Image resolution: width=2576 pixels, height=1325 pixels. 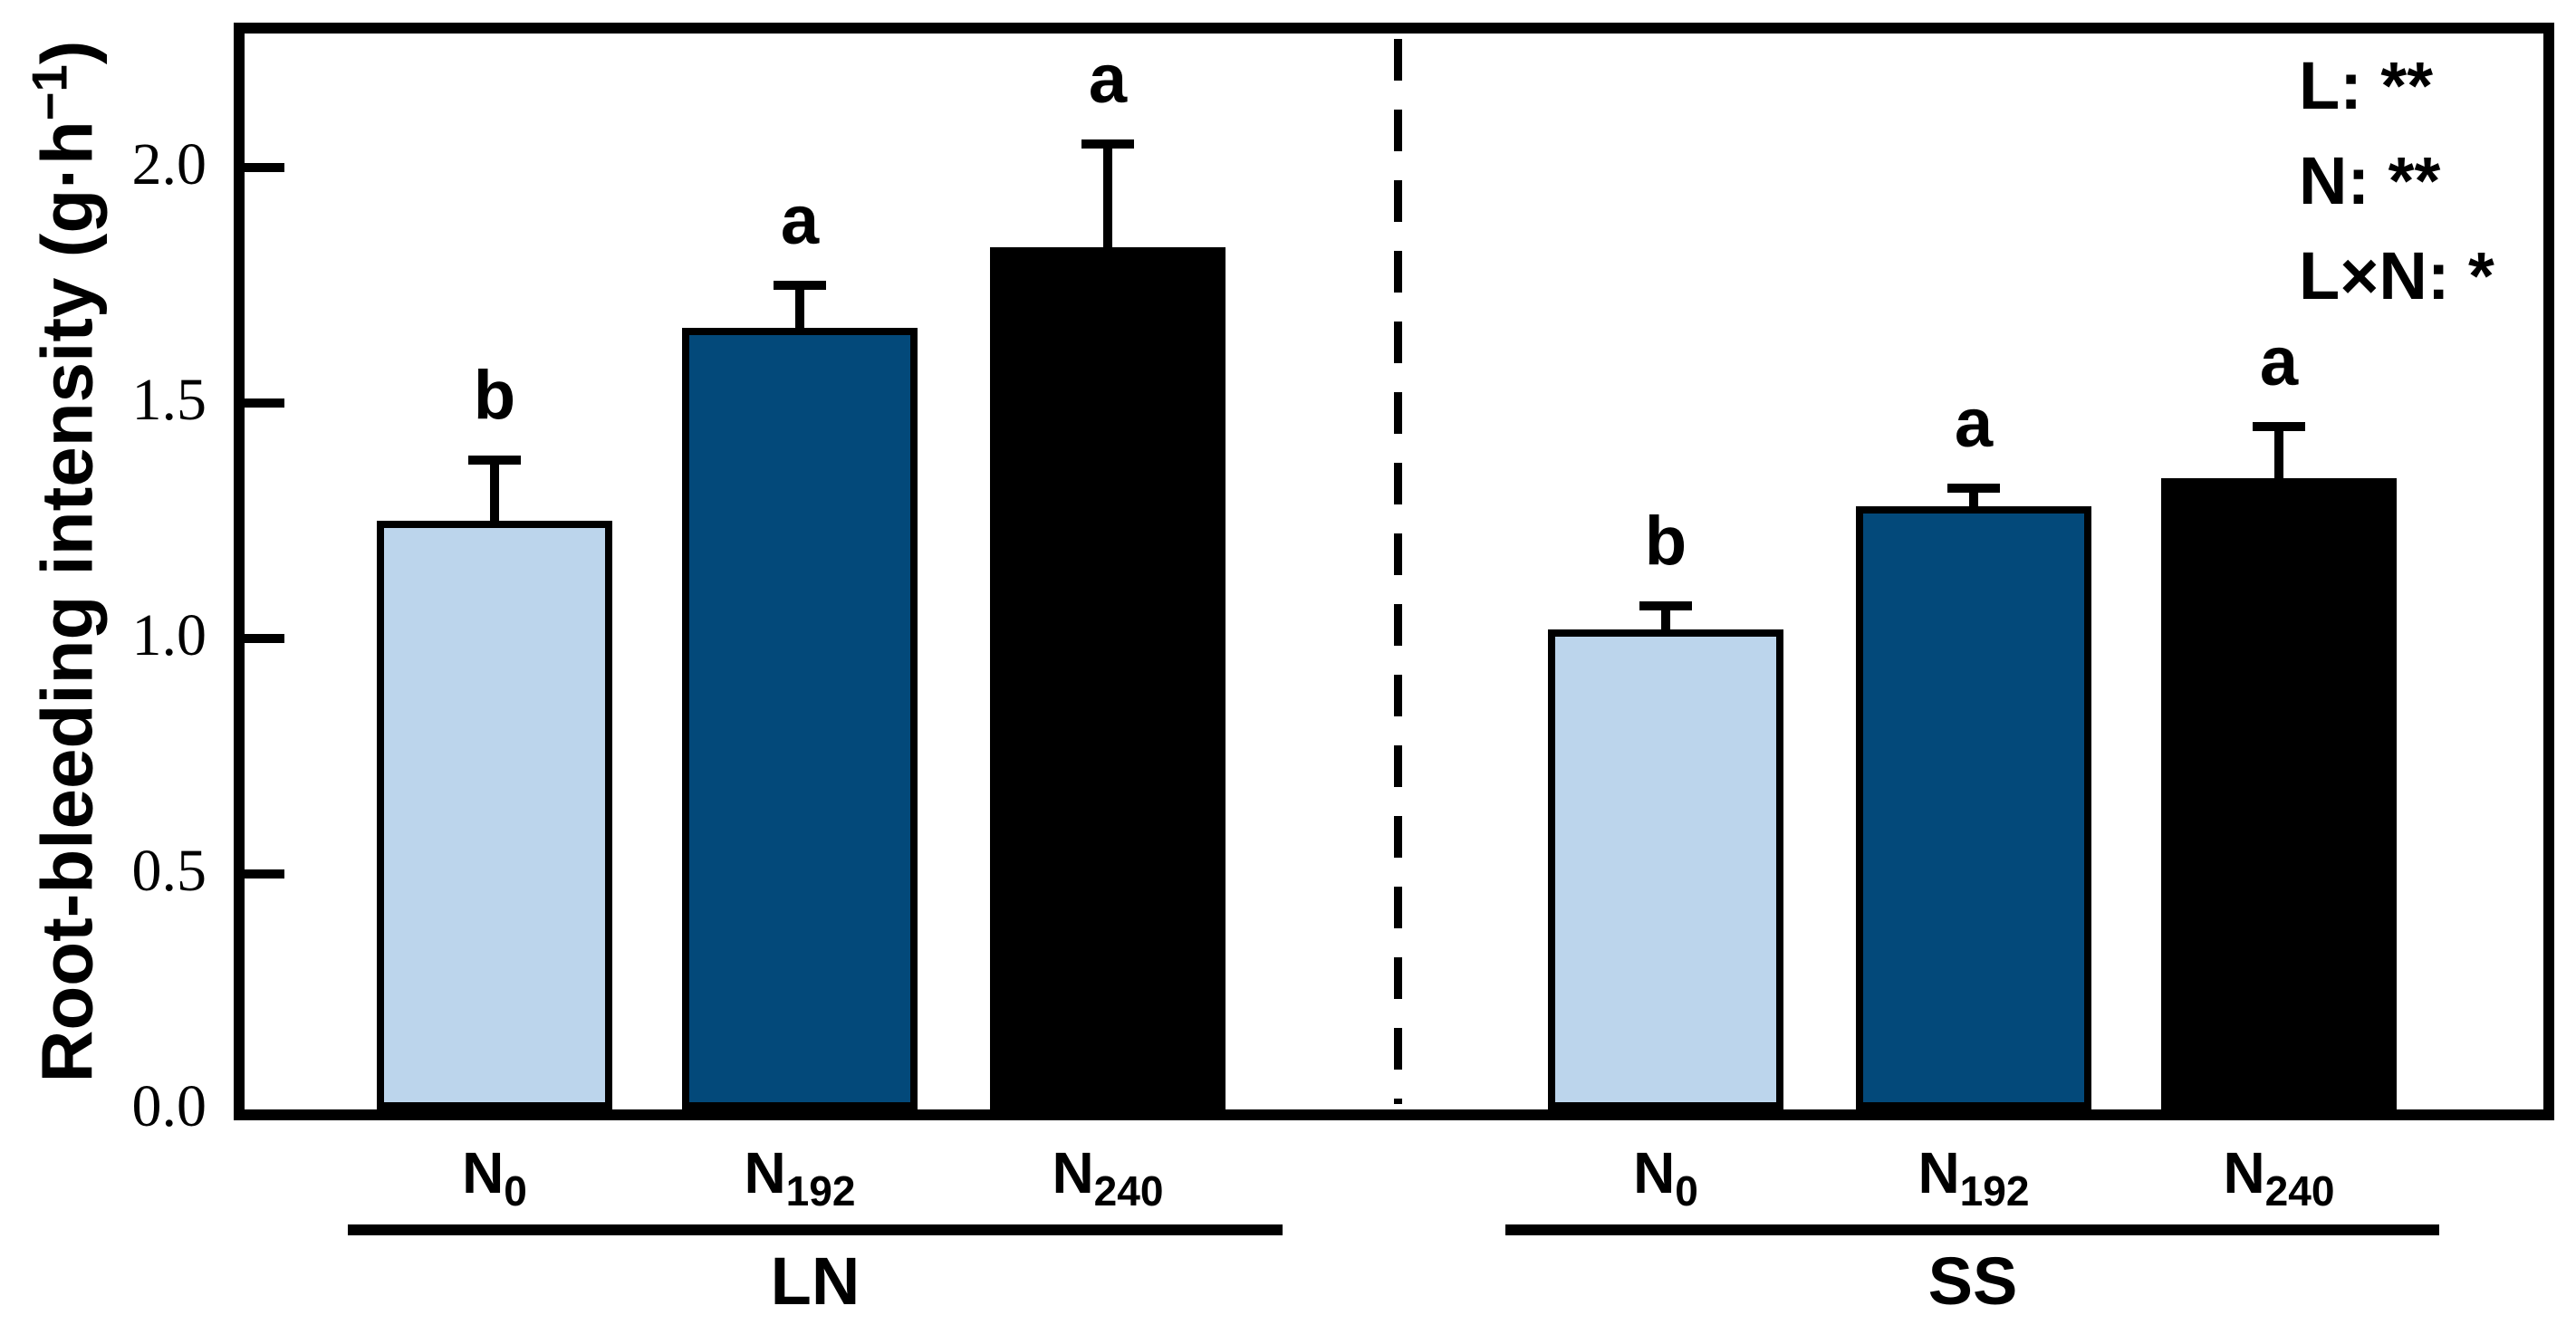 What do you see at coordinates (169, 870) in the screenshot?
I see `ytick-label-0.5: 0.5` at bounding box center [169, 870].